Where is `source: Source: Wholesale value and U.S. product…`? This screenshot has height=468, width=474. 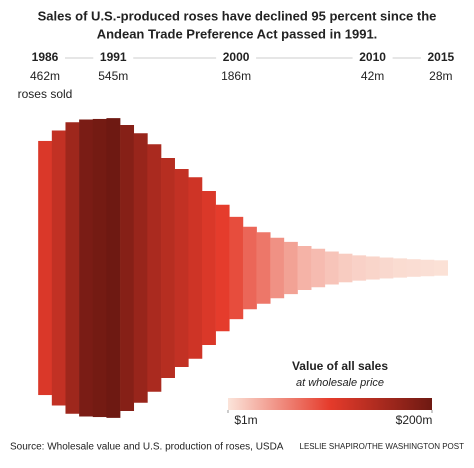
source: Source: Wholesale value and U.S. product… is located at coordinates (147, 447).